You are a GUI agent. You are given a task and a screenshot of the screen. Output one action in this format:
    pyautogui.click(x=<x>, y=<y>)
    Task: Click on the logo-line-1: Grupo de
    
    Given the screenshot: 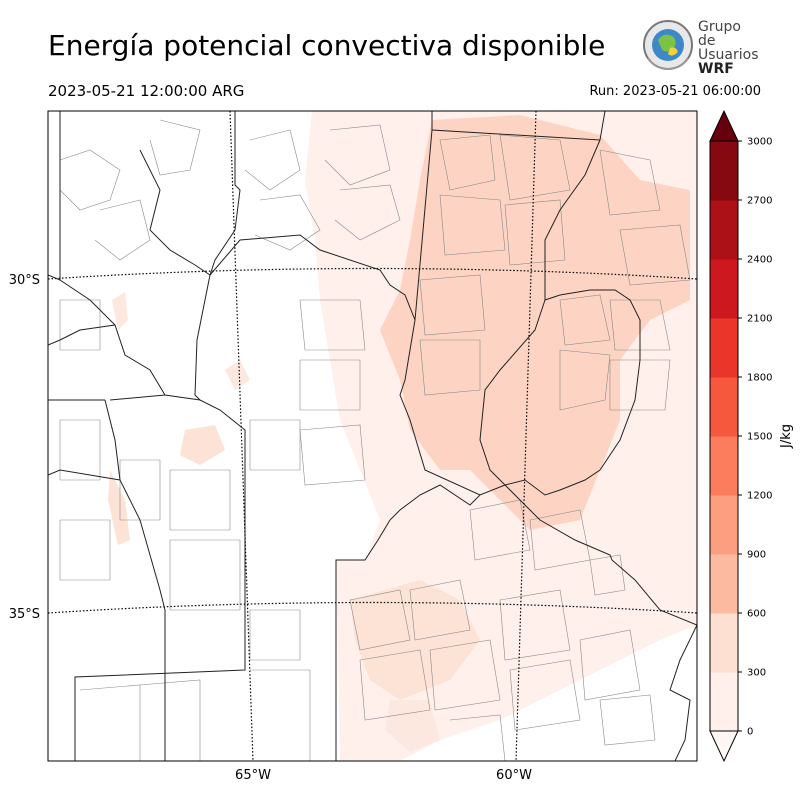 What is the action you would take?
    pyautogui.click(x=719, y=34)
    